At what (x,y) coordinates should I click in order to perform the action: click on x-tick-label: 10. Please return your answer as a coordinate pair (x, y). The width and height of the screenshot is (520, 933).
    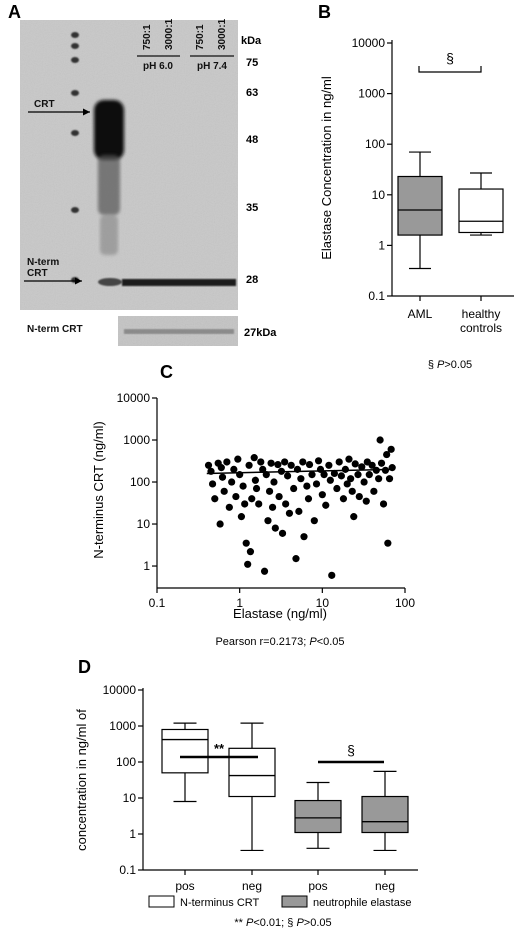
    Looking at the image, I should click on (323, 603).